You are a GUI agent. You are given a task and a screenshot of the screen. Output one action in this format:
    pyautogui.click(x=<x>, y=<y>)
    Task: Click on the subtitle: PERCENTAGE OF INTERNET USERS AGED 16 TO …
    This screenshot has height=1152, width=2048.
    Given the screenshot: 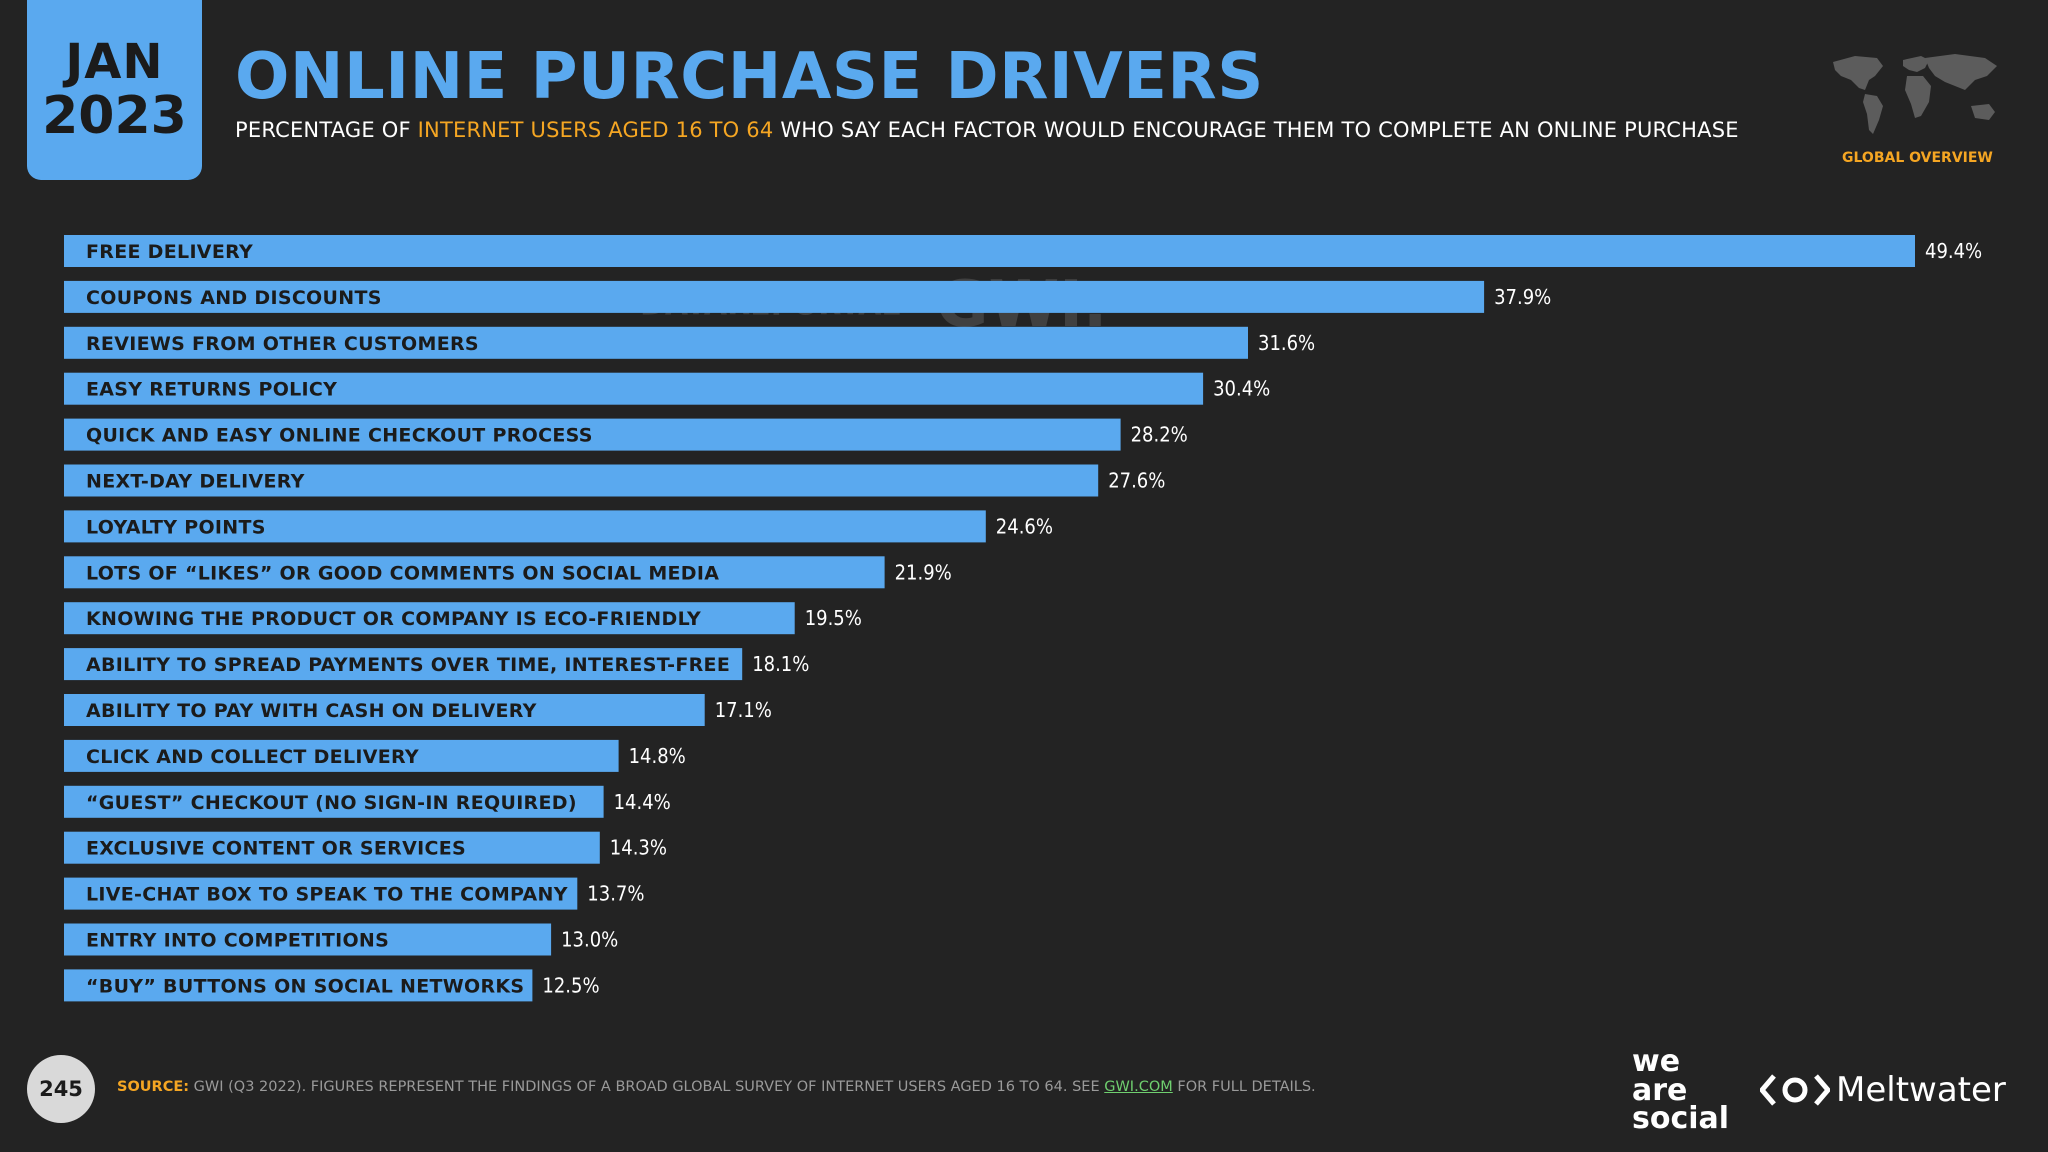 What is the action you would take?
    pyautogui.click(x=987, y=130)
    